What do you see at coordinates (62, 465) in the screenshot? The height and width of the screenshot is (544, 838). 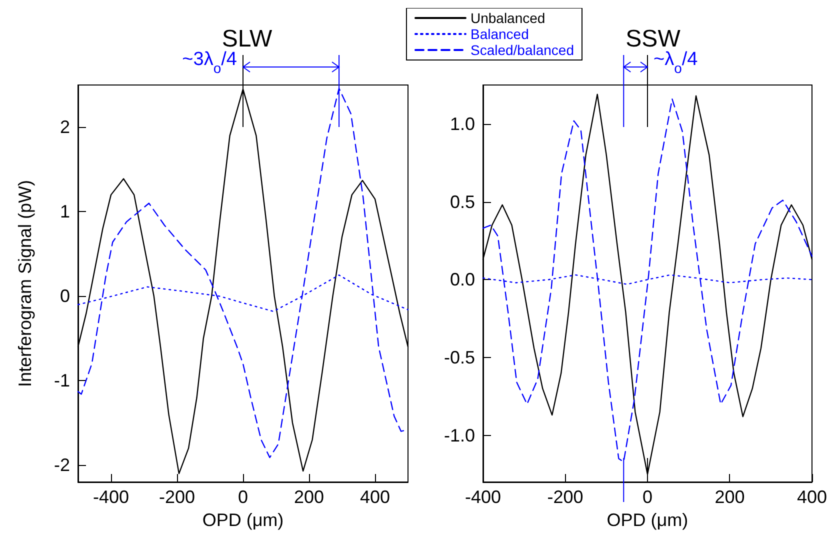 I see `y-tick-label: -2` at bounding box center [62, 465].